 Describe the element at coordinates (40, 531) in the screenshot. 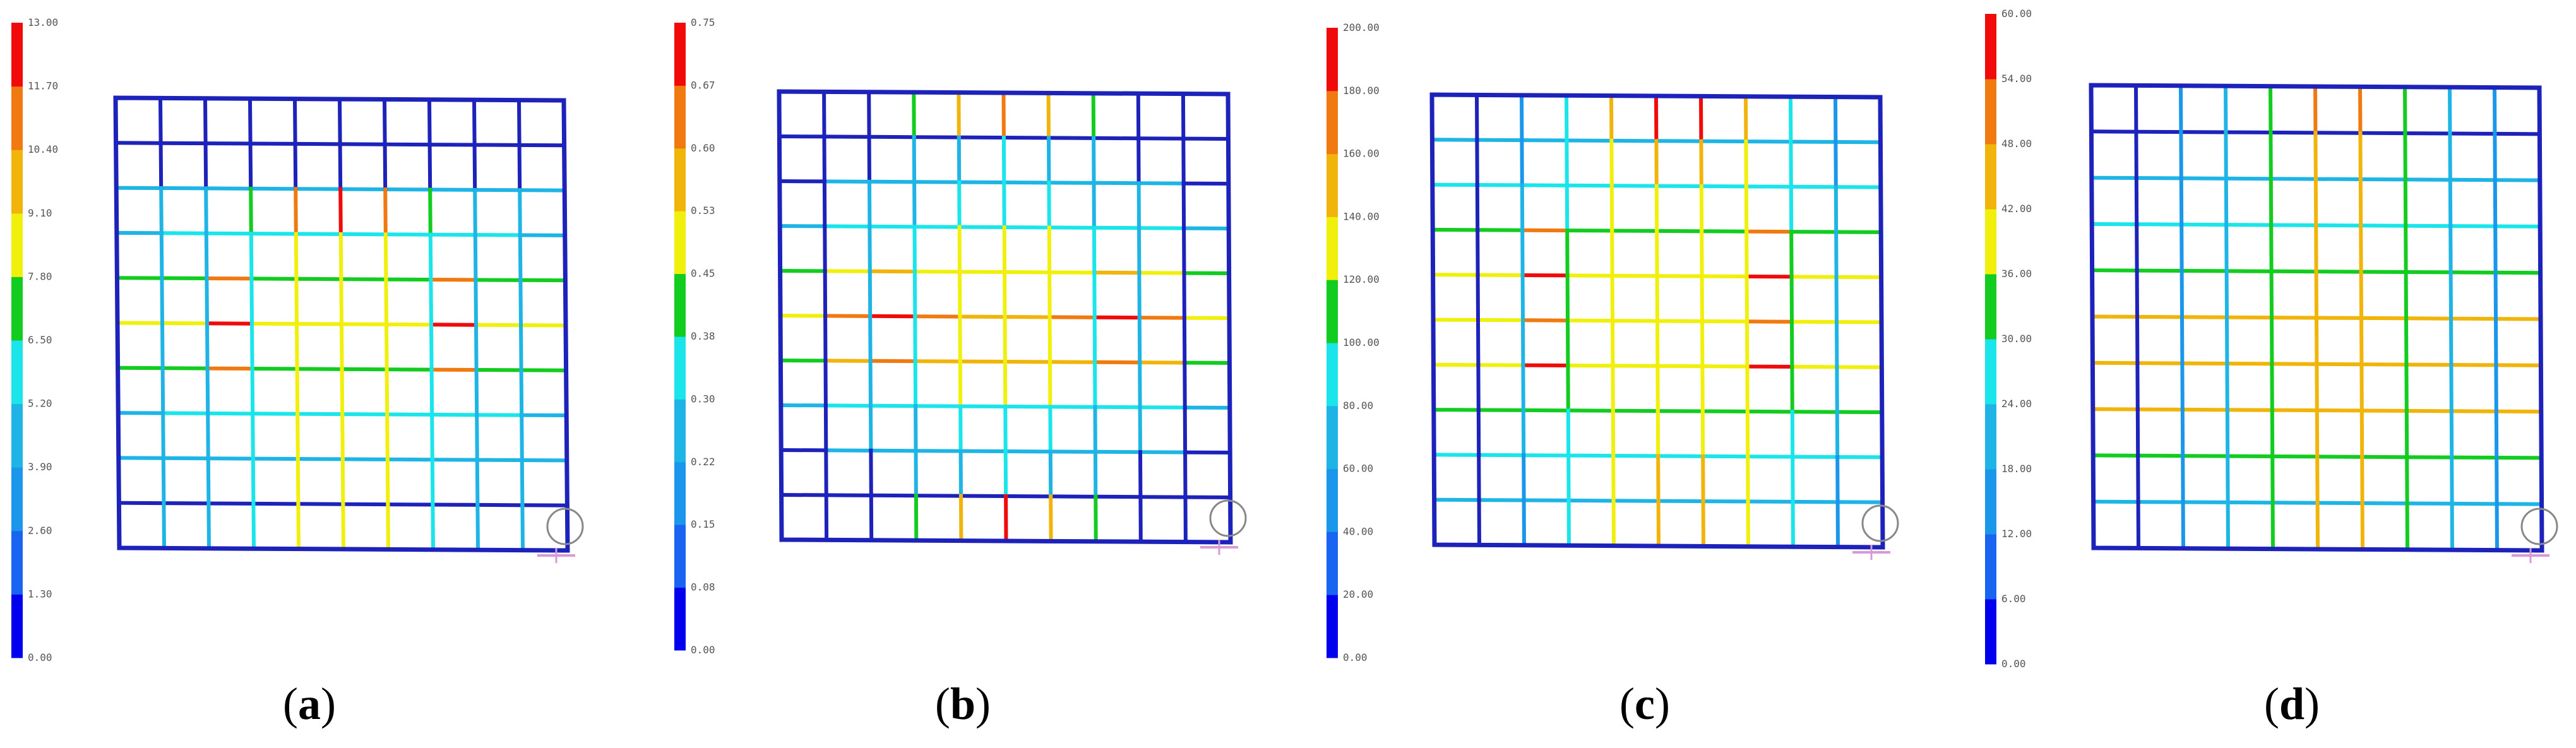

I see `legend-tick-label: 2.60` at that location.